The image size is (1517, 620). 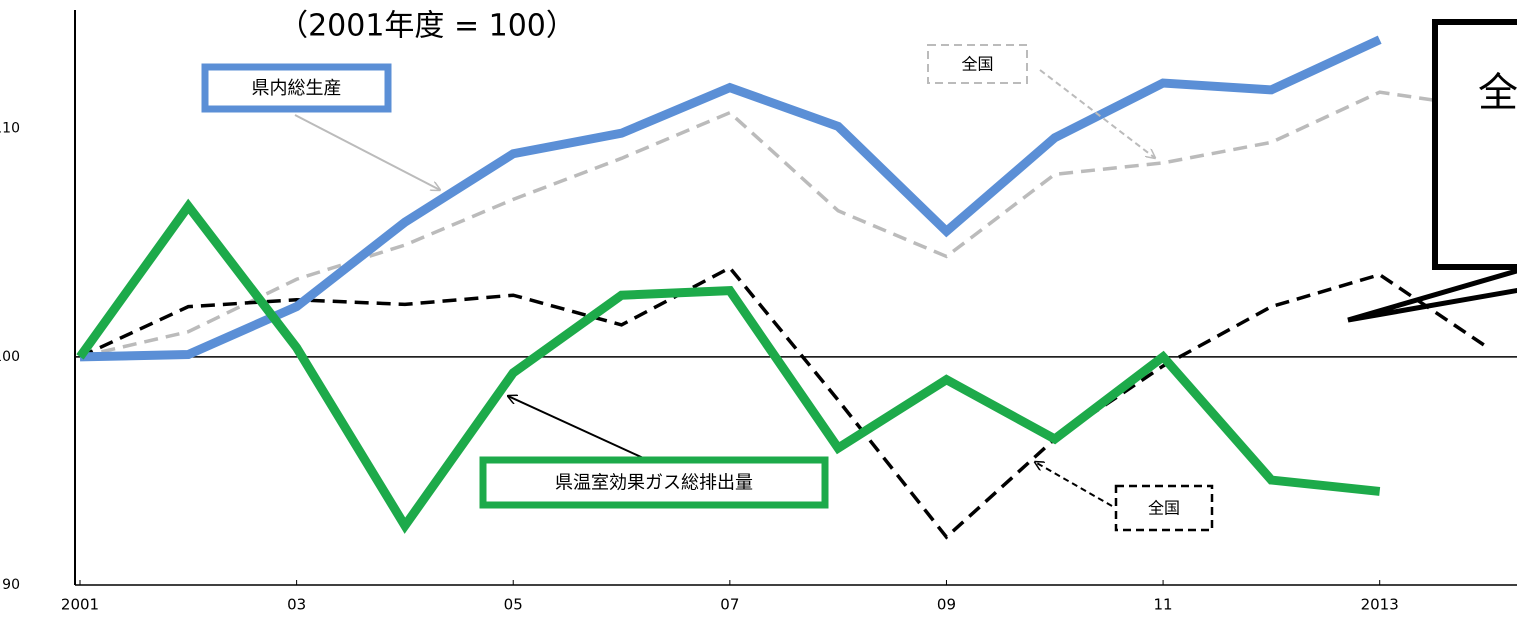 I want to click on x-tick-label: 05, so click(x=513, y=605).